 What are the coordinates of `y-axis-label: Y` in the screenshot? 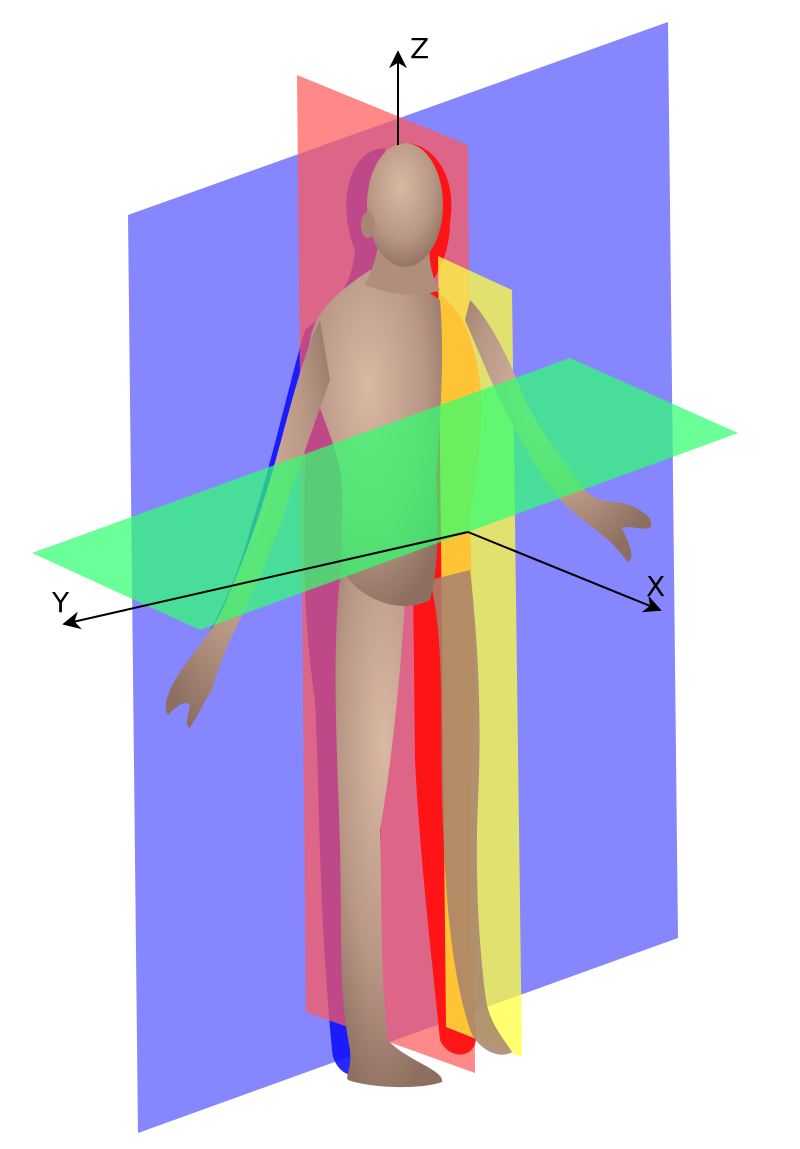 It's located at (60, 602).